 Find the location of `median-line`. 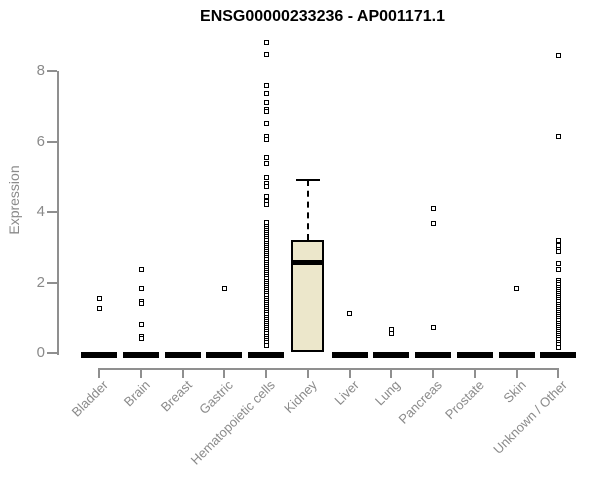

median-line is located at coordinates (308, 262).